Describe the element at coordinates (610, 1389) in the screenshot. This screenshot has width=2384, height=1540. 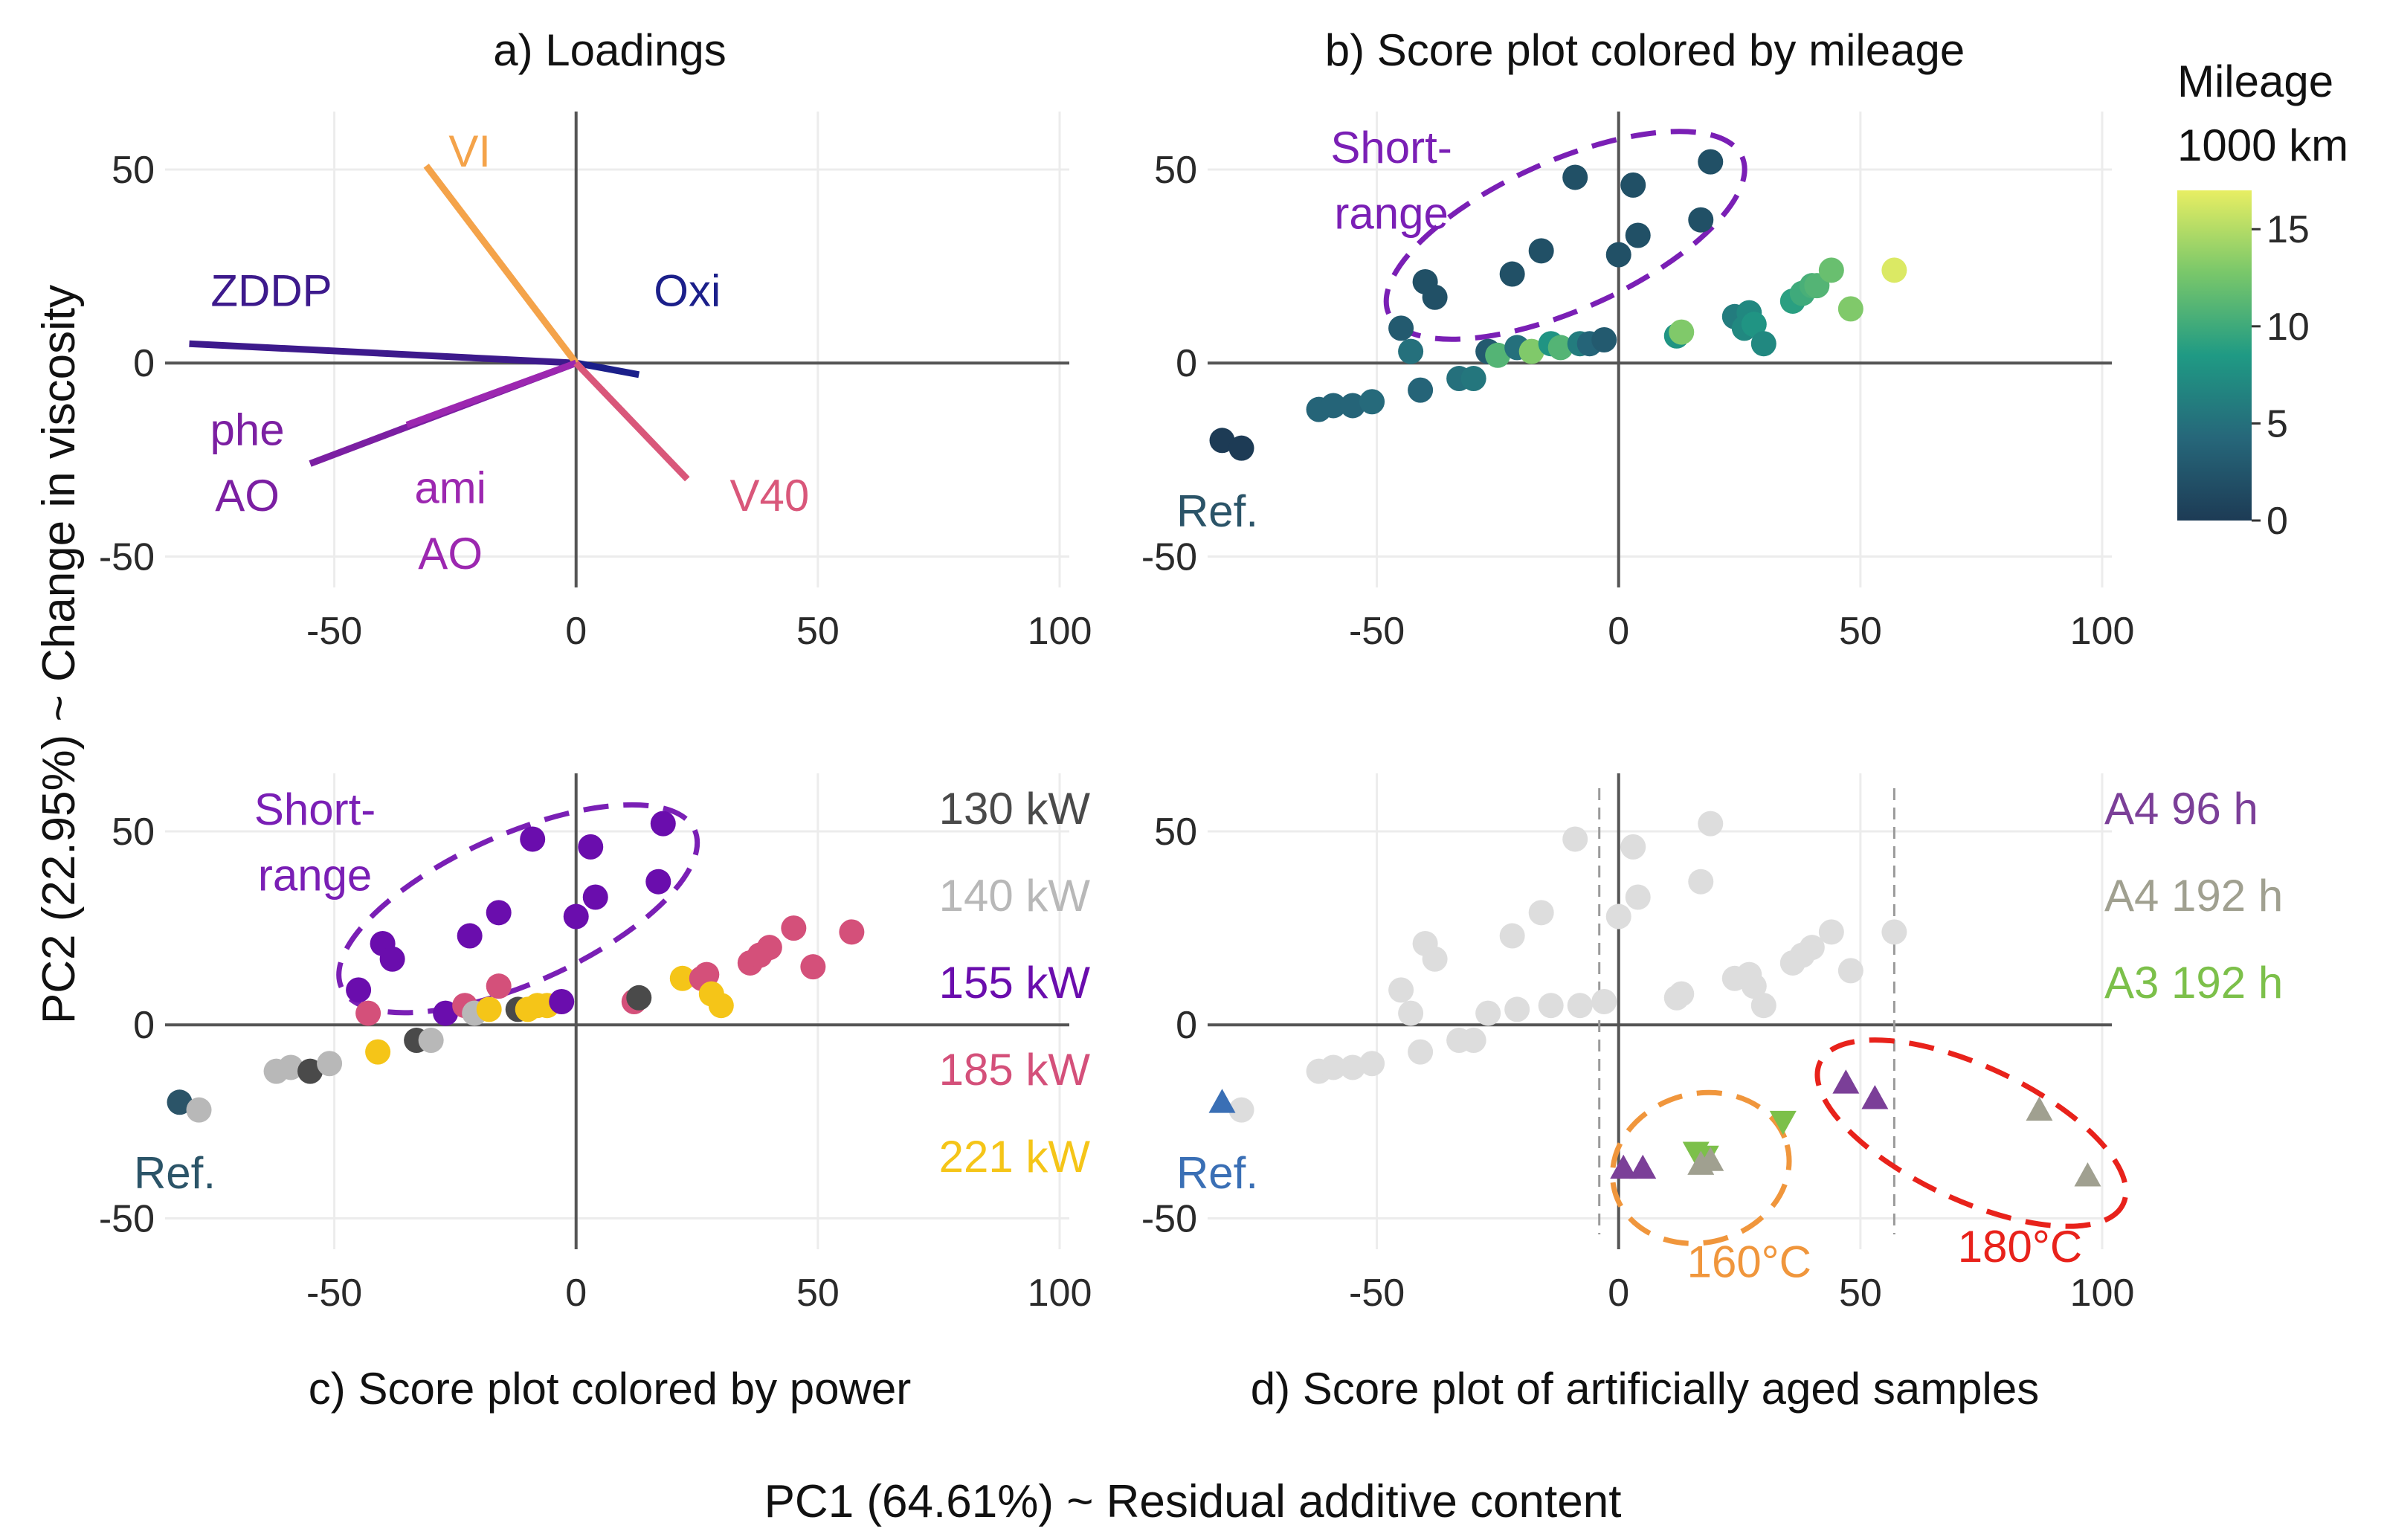
I see `panel-c-title: c) Score plot colored by power` at that location.